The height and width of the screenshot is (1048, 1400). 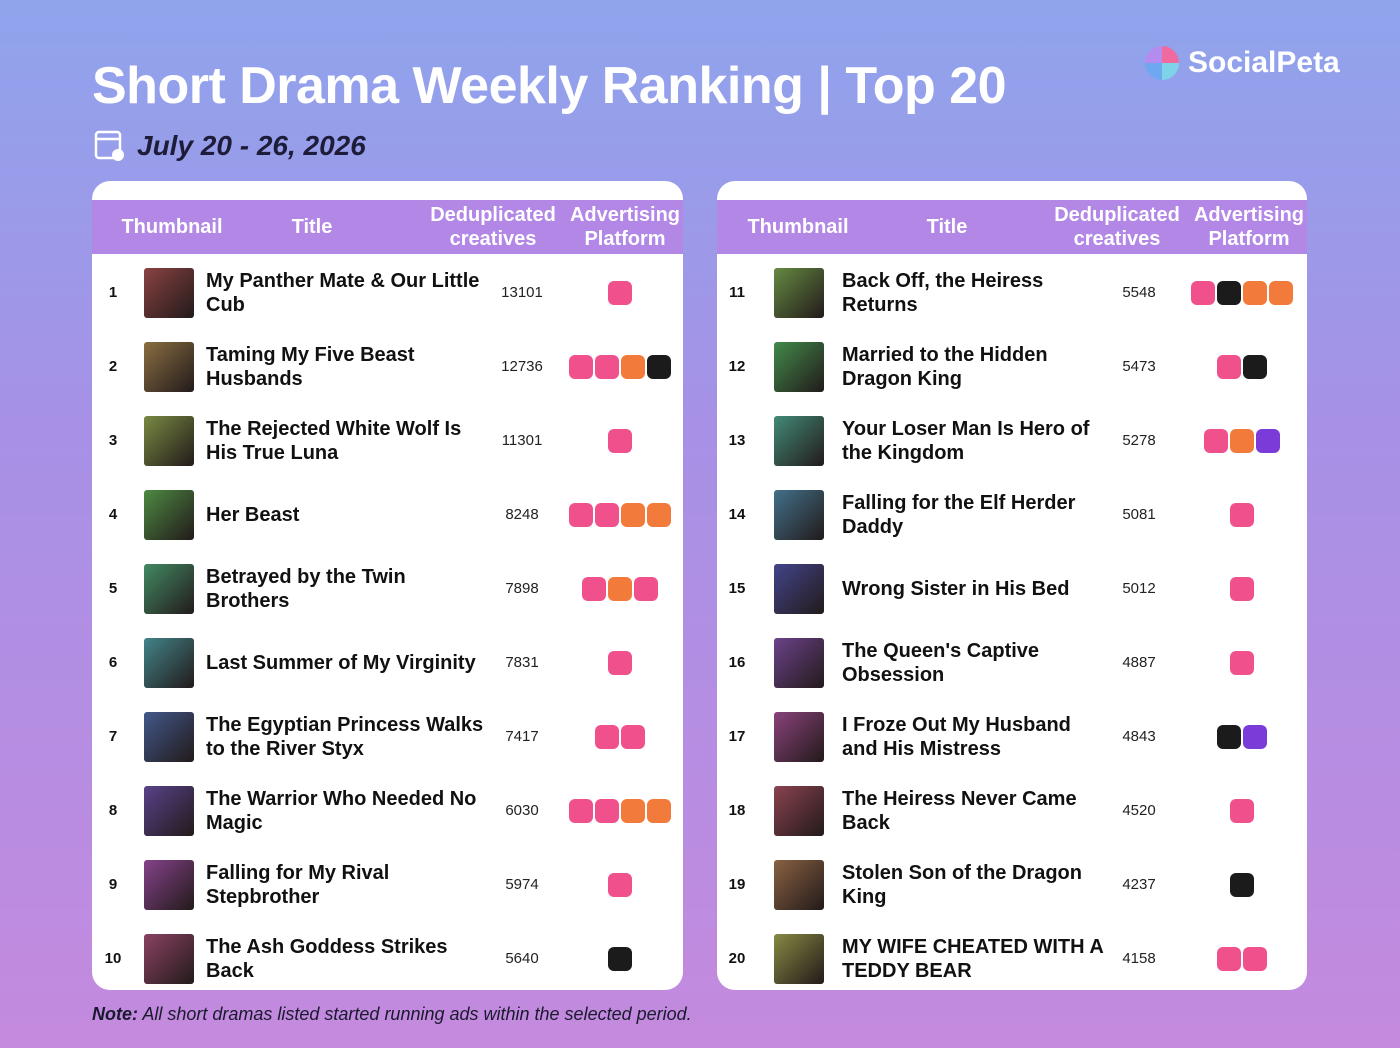 What do you see at coordinates (1139, 810) in the screenshot?
I see `creatives-count: 4520` at bounding box center [1139, 810].